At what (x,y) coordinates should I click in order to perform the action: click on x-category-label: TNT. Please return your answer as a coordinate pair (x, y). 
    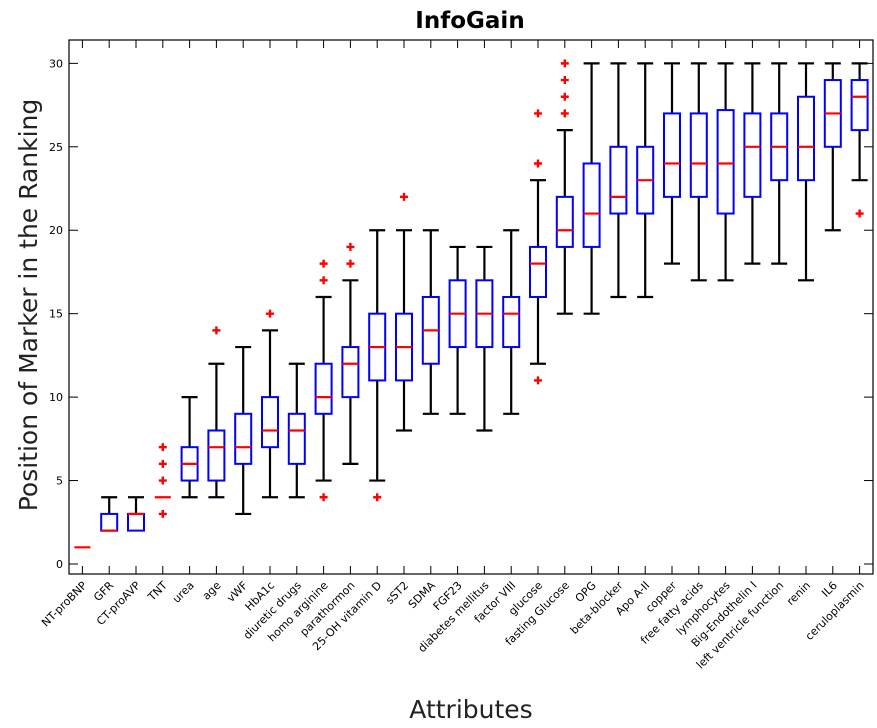
    Looking at the image, I should click on (157, 591).